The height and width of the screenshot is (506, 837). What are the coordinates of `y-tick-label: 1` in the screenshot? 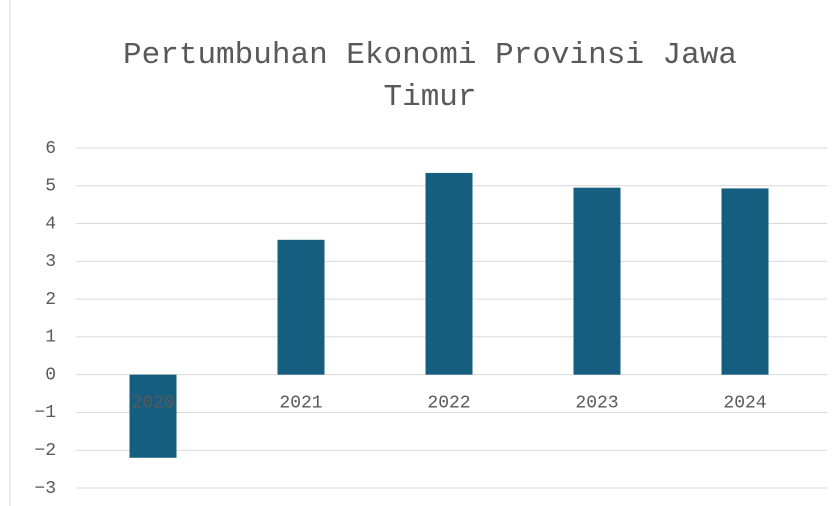 It's located at (50, 338).